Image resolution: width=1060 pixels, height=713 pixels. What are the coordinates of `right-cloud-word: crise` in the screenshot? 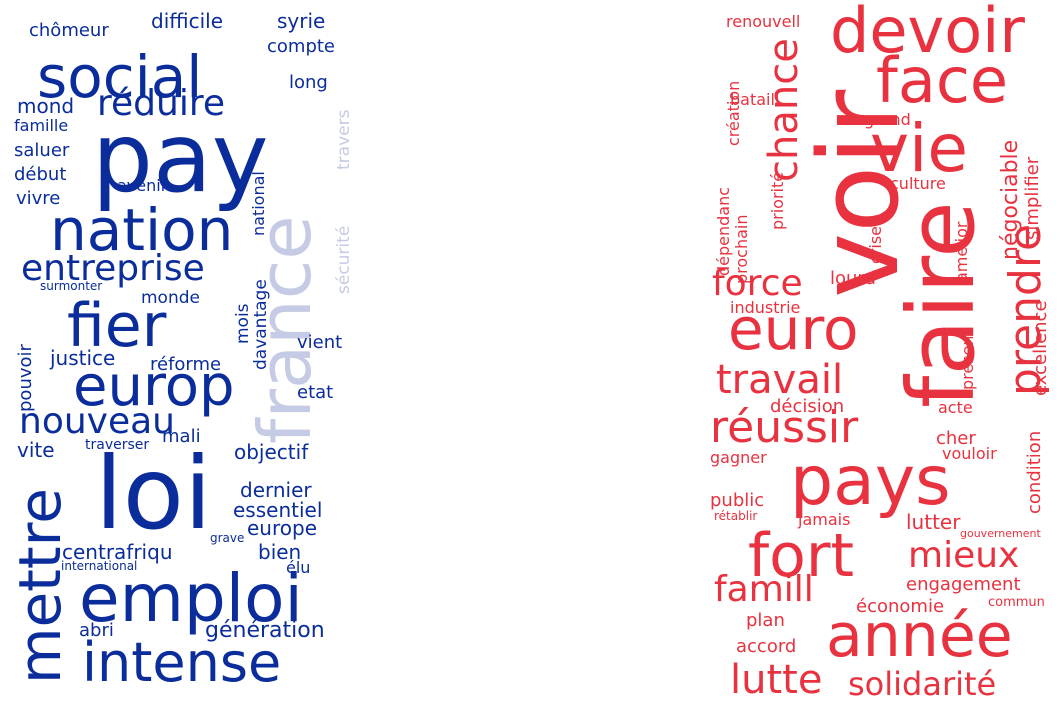 It's located at (875, 245).